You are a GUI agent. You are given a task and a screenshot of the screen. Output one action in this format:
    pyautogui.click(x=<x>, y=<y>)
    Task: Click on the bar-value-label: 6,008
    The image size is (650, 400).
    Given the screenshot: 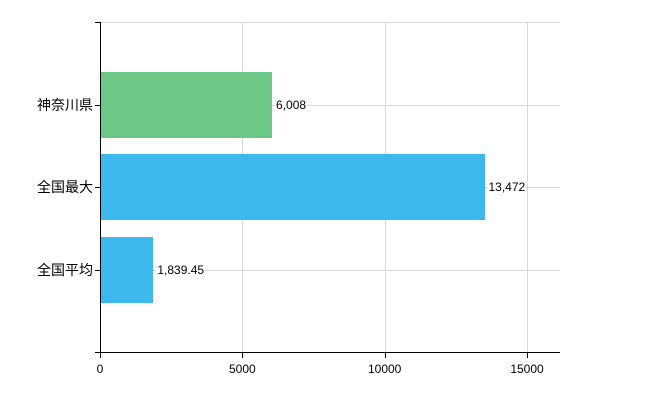 What is the action you would take?
    pyautogui.click(x=291, y=104)
    